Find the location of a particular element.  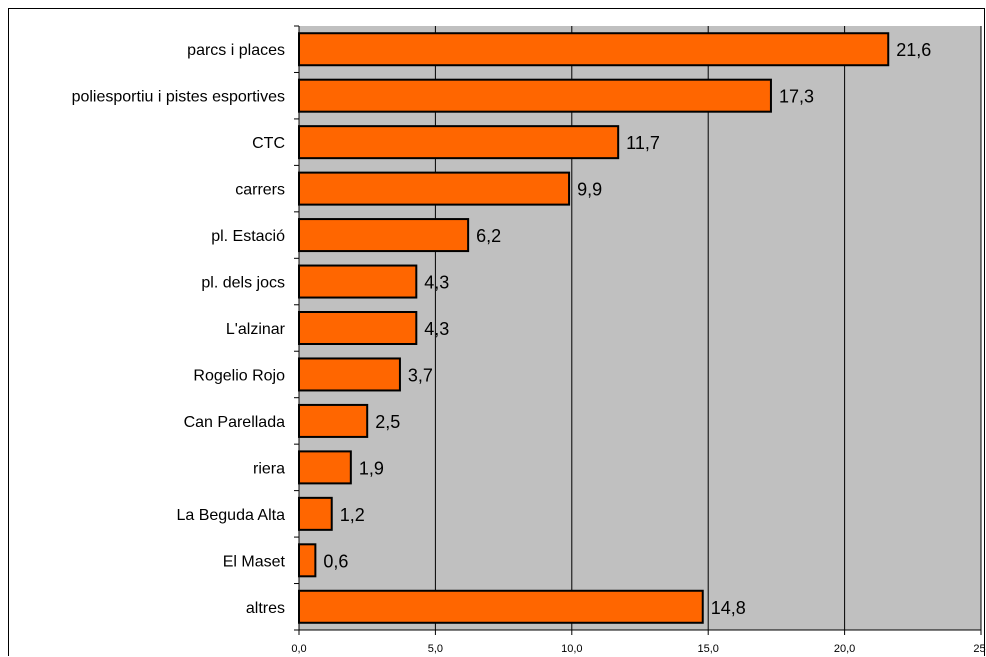

category-label: pl. dels jocs is located at coordinates (243, 283).